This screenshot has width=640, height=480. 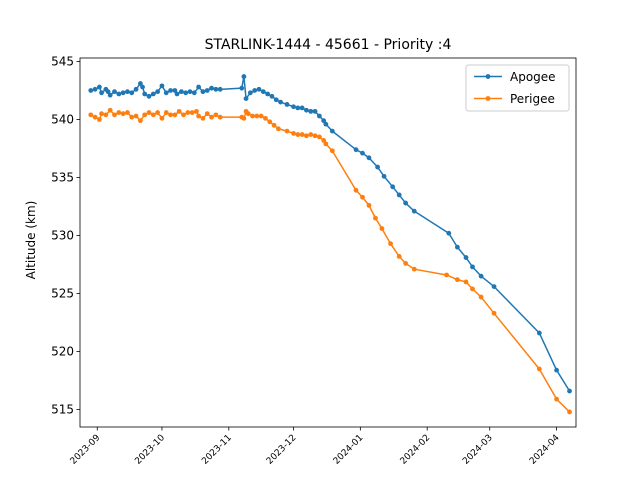 I want to click on legend-label: Perigee, so click(x=532, y=99).